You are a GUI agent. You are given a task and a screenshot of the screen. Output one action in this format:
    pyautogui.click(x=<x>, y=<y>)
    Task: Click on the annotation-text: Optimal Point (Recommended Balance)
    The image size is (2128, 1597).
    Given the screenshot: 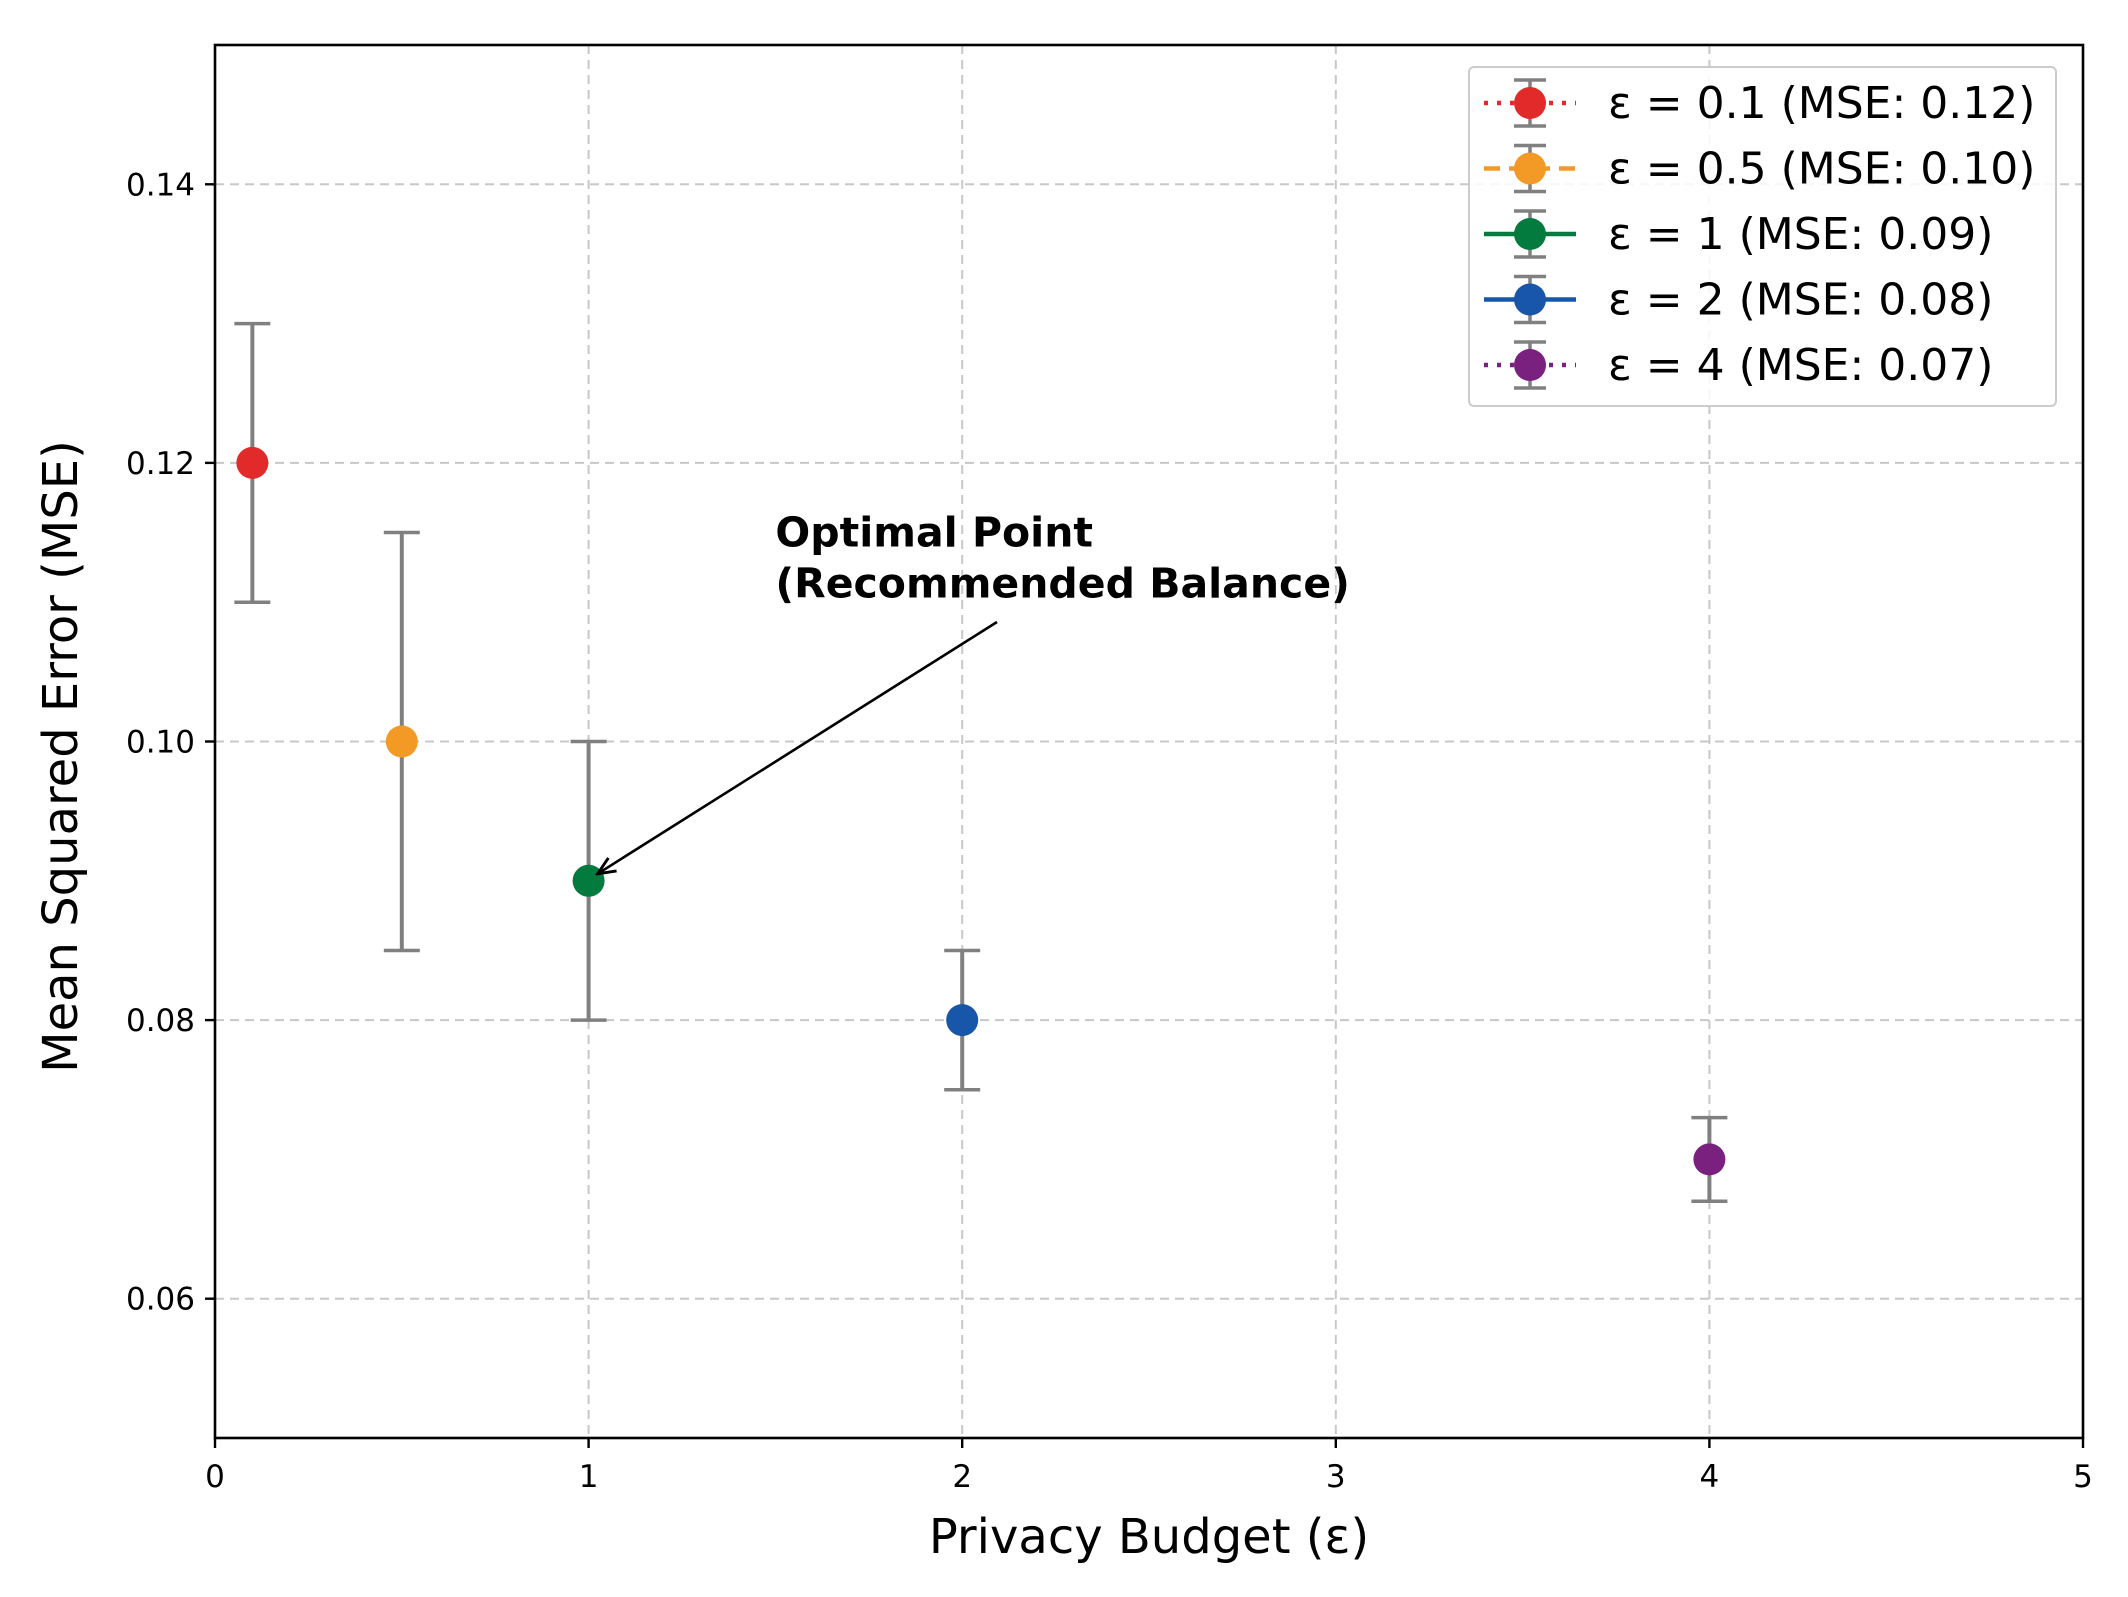 What is the action you would take?
    pyautogui.click(x=1062, y=557)
    